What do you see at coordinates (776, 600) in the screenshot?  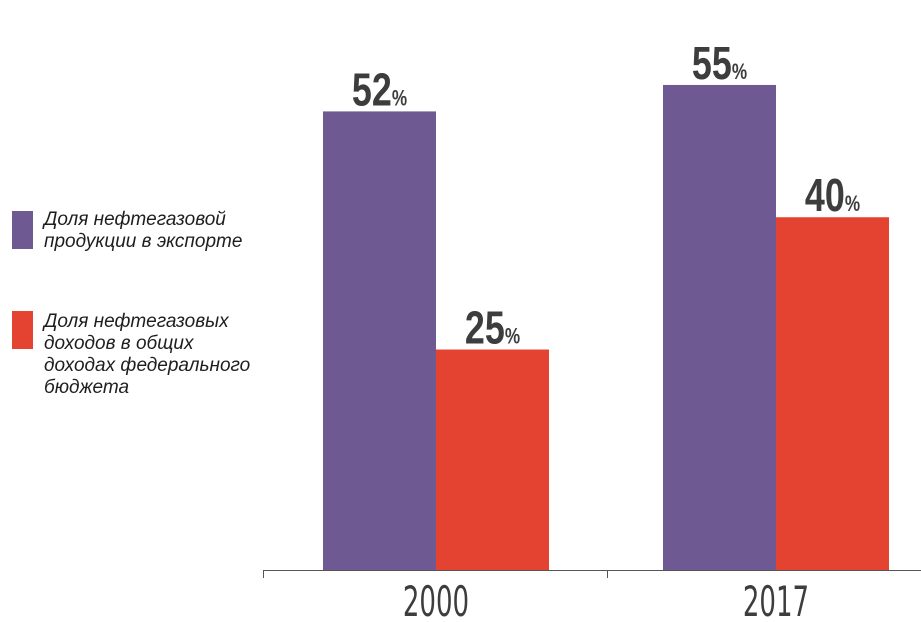 I see `x-tick-label-2017: 2017` at bounding box center [776, 600].